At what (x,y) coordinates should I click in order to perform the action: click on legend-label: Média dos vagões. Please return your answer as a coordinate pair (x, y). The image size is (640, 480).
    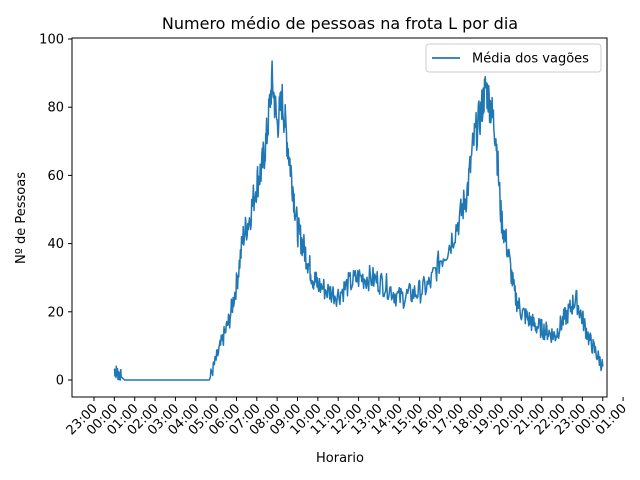
    Looking at the image, I should click on (530, 59).